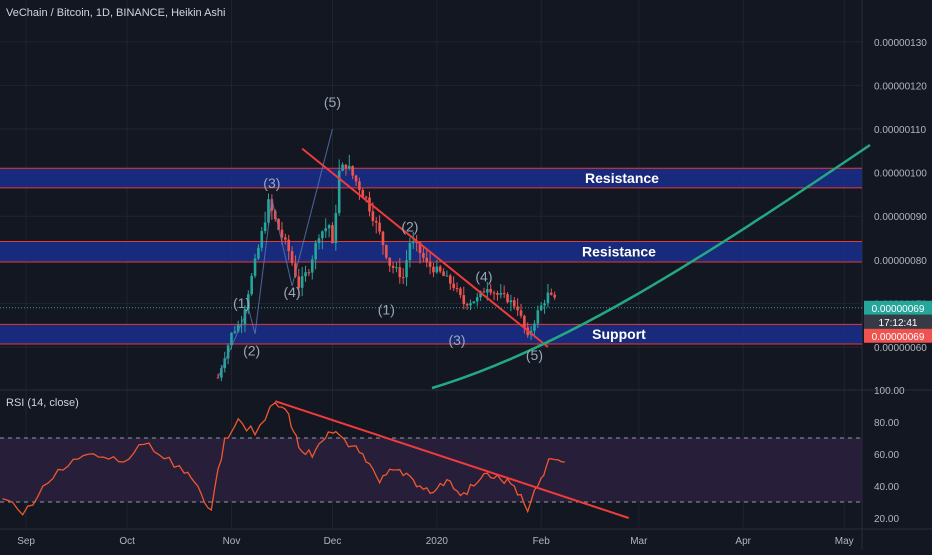 This screenshot has width=932, height=555. I want to click on zone-band, so click(431, 334).